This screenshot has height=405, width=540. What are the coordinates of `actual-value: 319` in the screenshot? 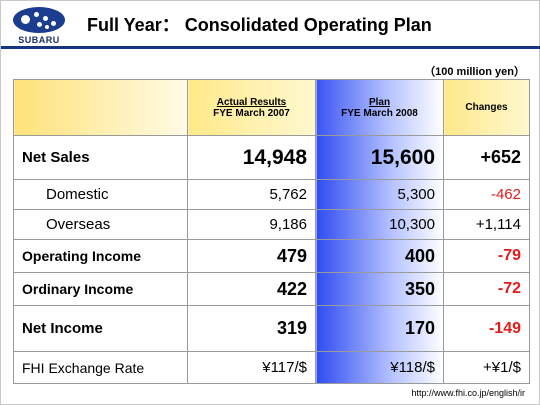 It's located at (251, 328).